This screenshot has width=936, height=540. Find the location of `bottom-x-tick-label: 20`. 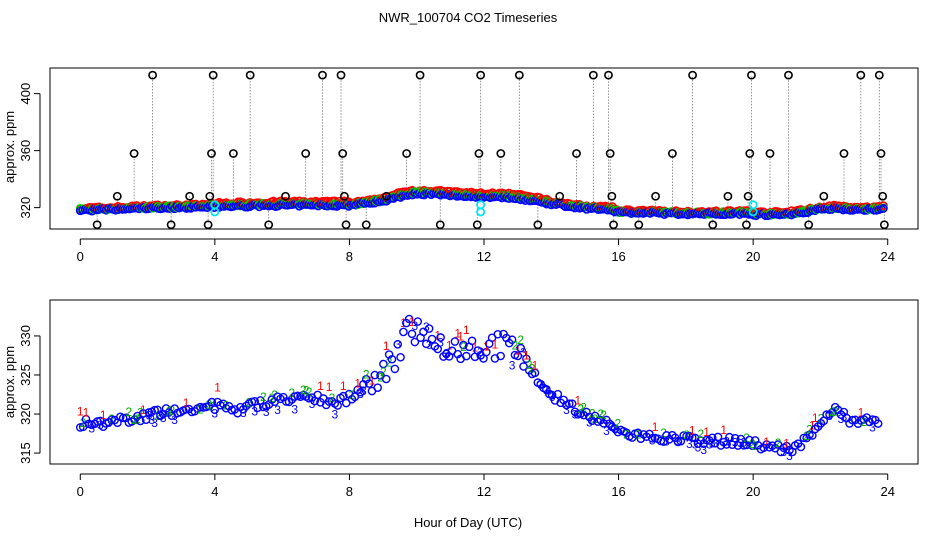

bottom-x-tick-label: 20 is located at coordinates (753, 491).